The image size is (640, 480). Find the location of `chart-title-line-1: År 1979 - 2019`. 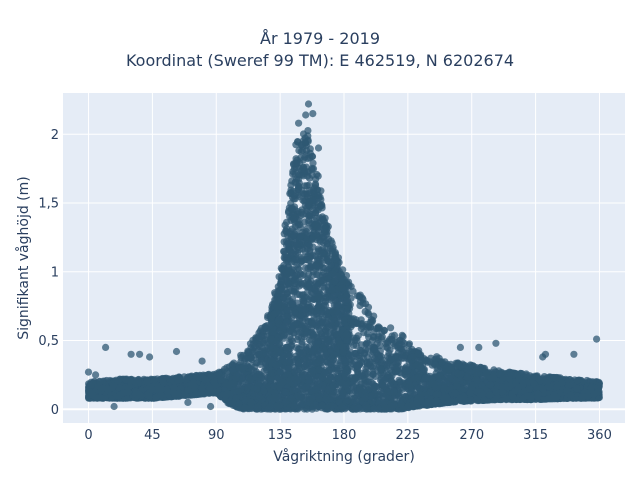

chart-title-line-1: År 1979 - 2019 is located at coordinates (320, 38).